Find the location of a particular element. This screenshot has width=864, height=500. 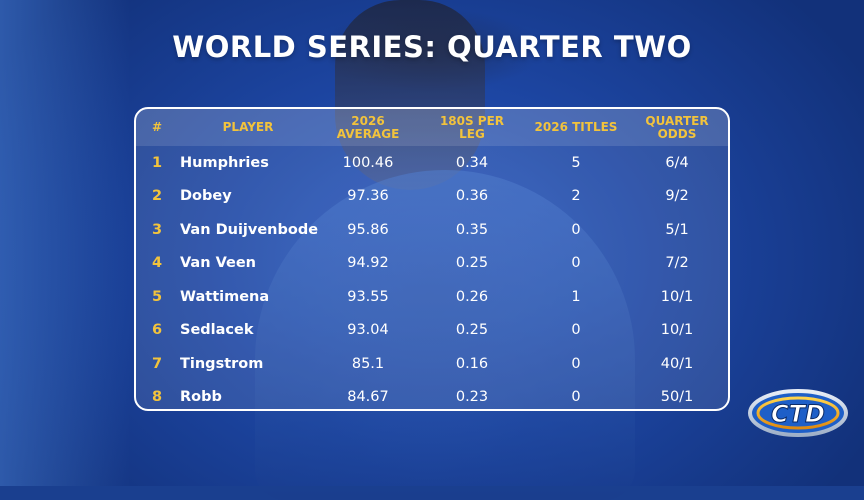

table-row: 4 Van Veen 94.92 0.25 0 7/2 is located at coordinates (432, 264).